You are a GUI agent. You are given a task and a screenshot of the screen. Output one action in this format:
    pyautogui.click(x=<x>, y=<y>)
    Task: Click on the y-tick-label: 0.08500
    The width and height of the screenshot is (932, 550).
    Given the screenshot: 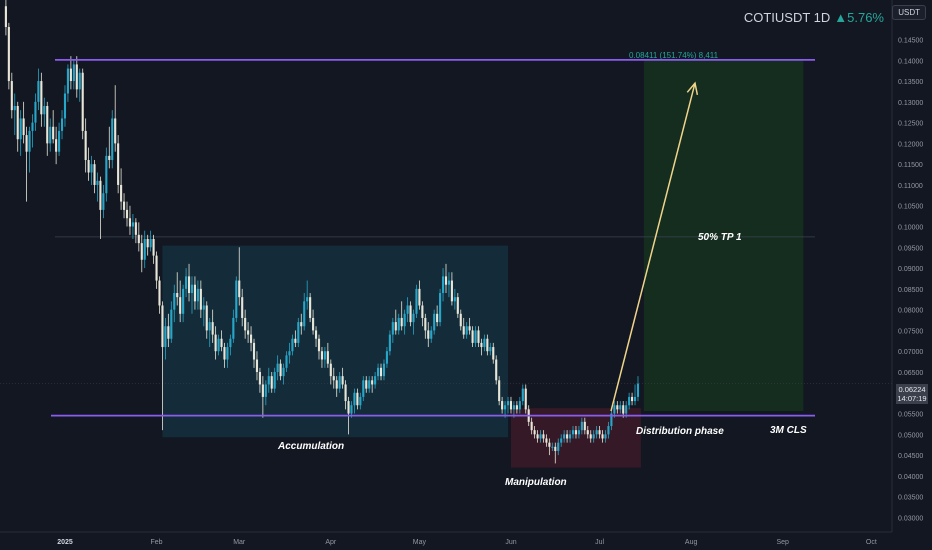 What is the action you would take?
    pyautogui.click(x=910, y=290)
    